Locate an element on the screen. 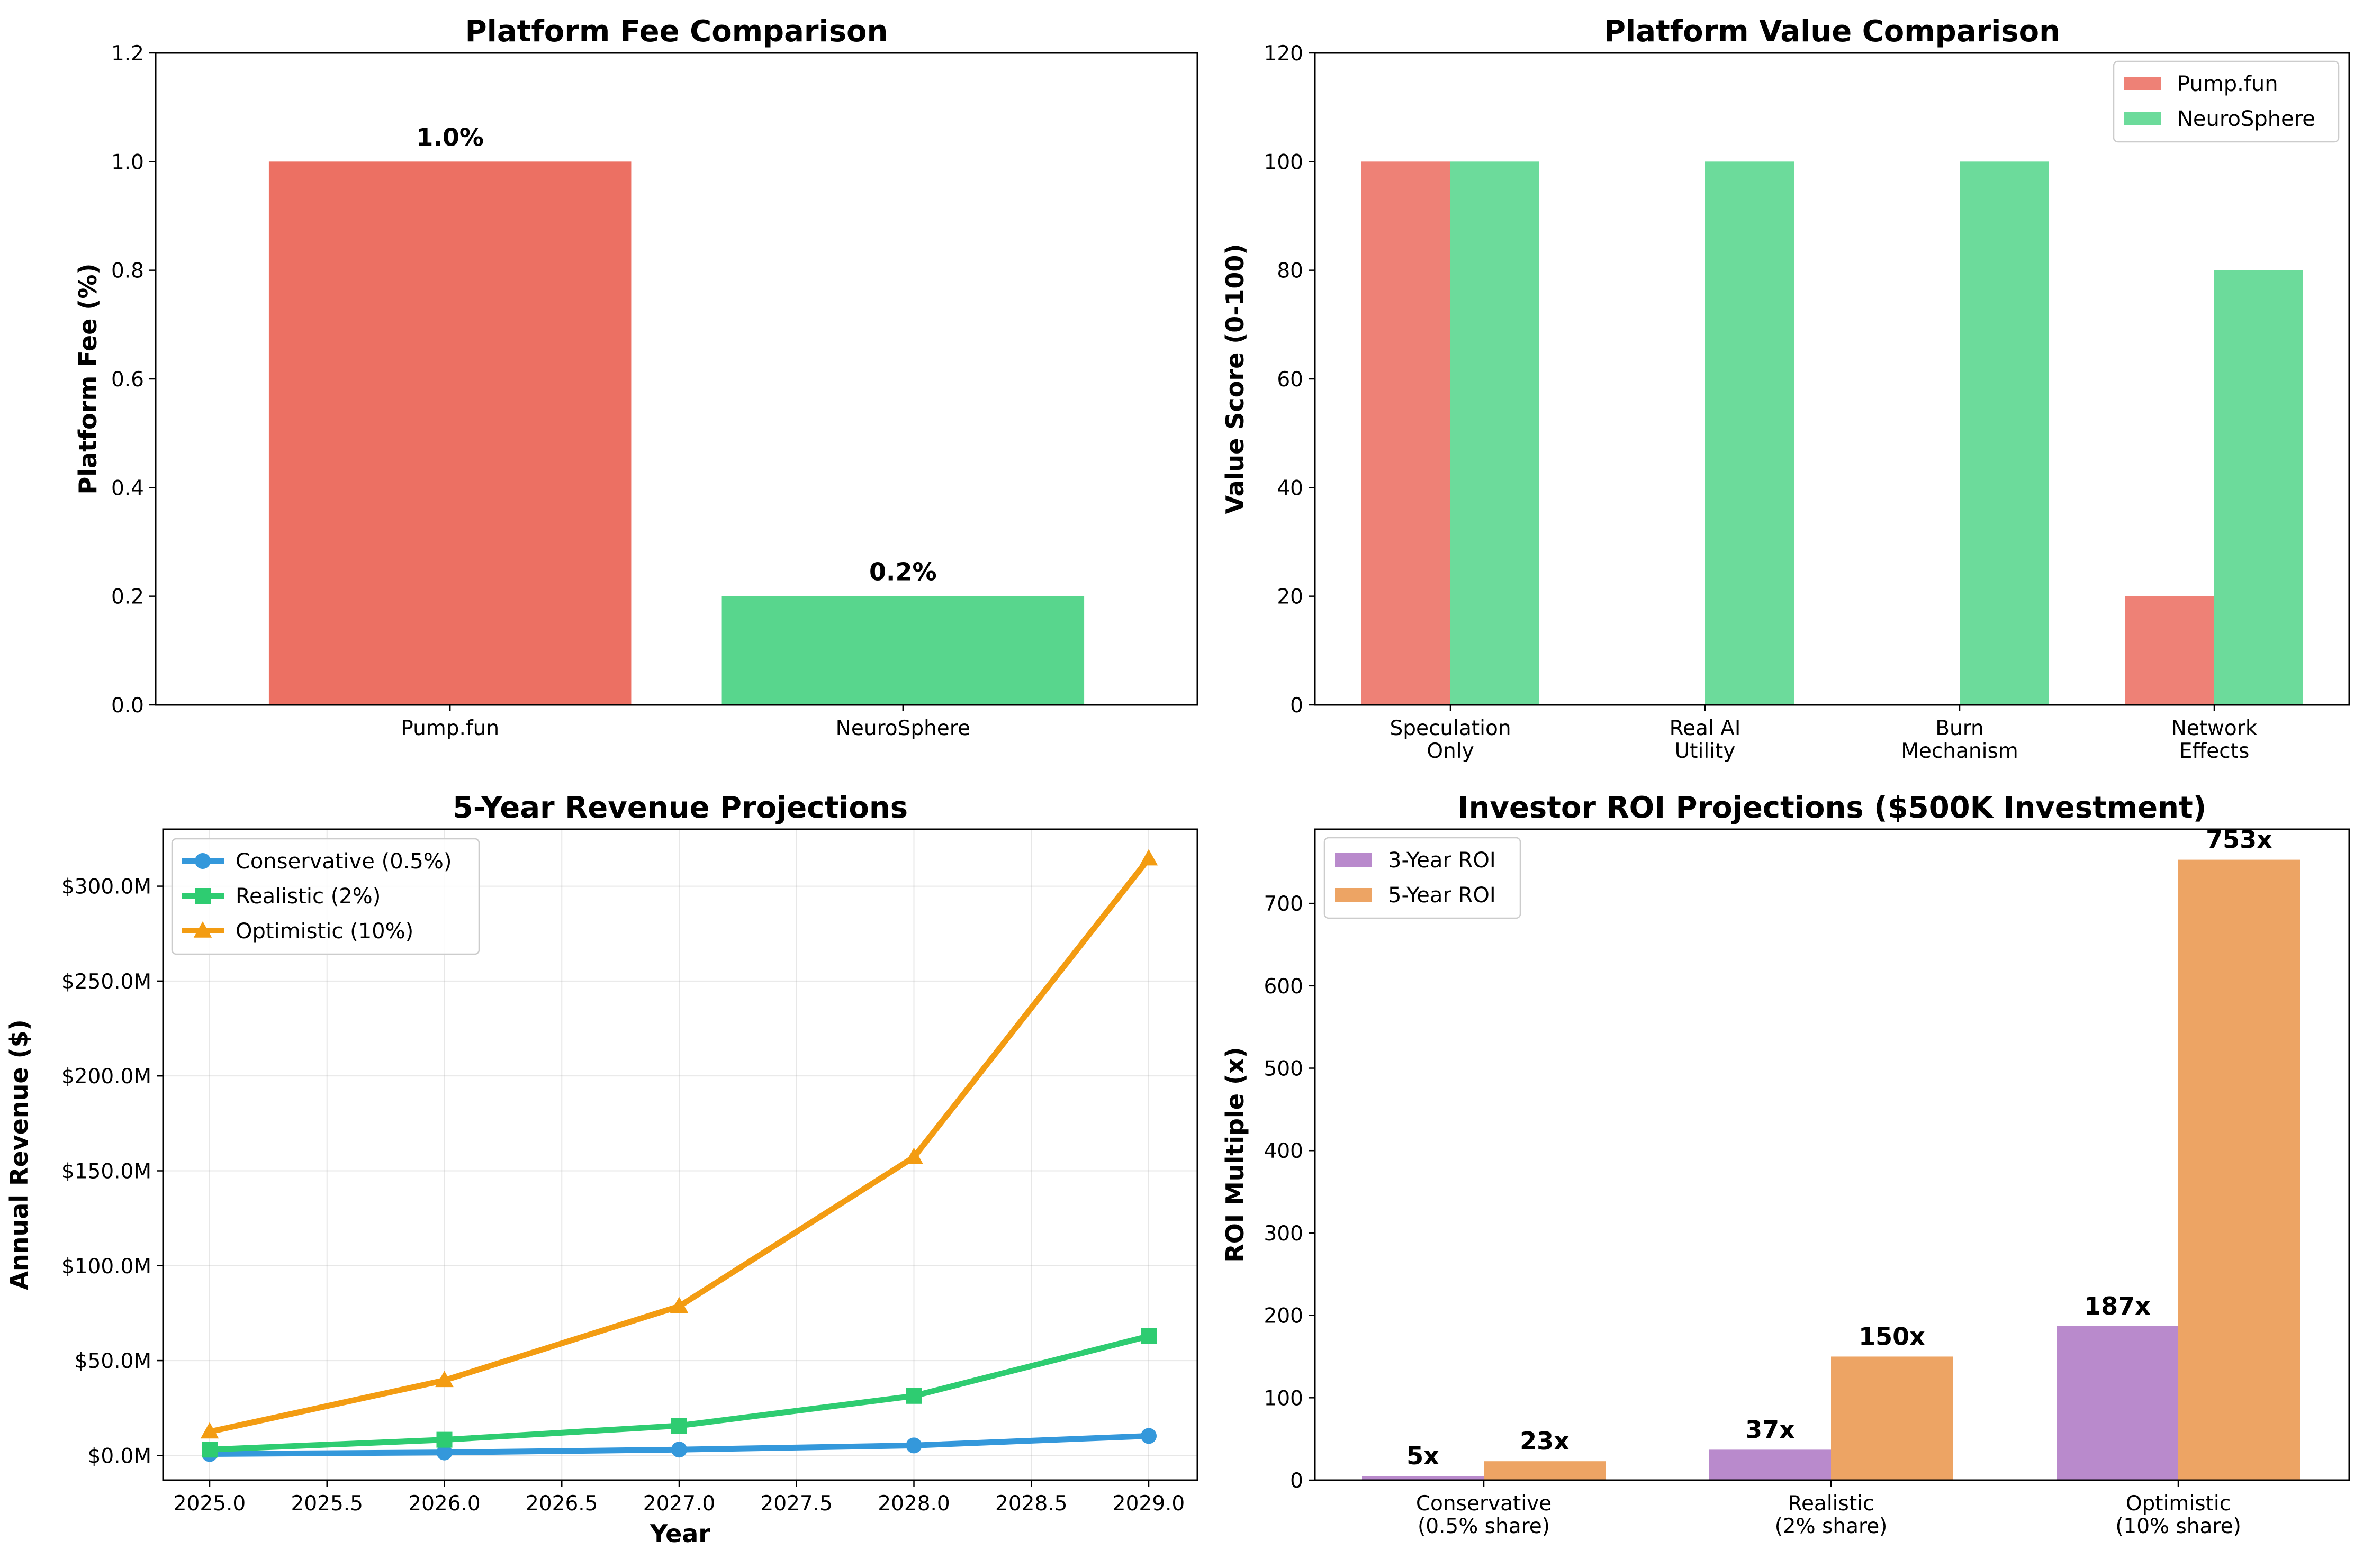 This screenshot has width=2363, height=1568. legend-label: Optimistic (10%) is located at coordinates (324, 931).